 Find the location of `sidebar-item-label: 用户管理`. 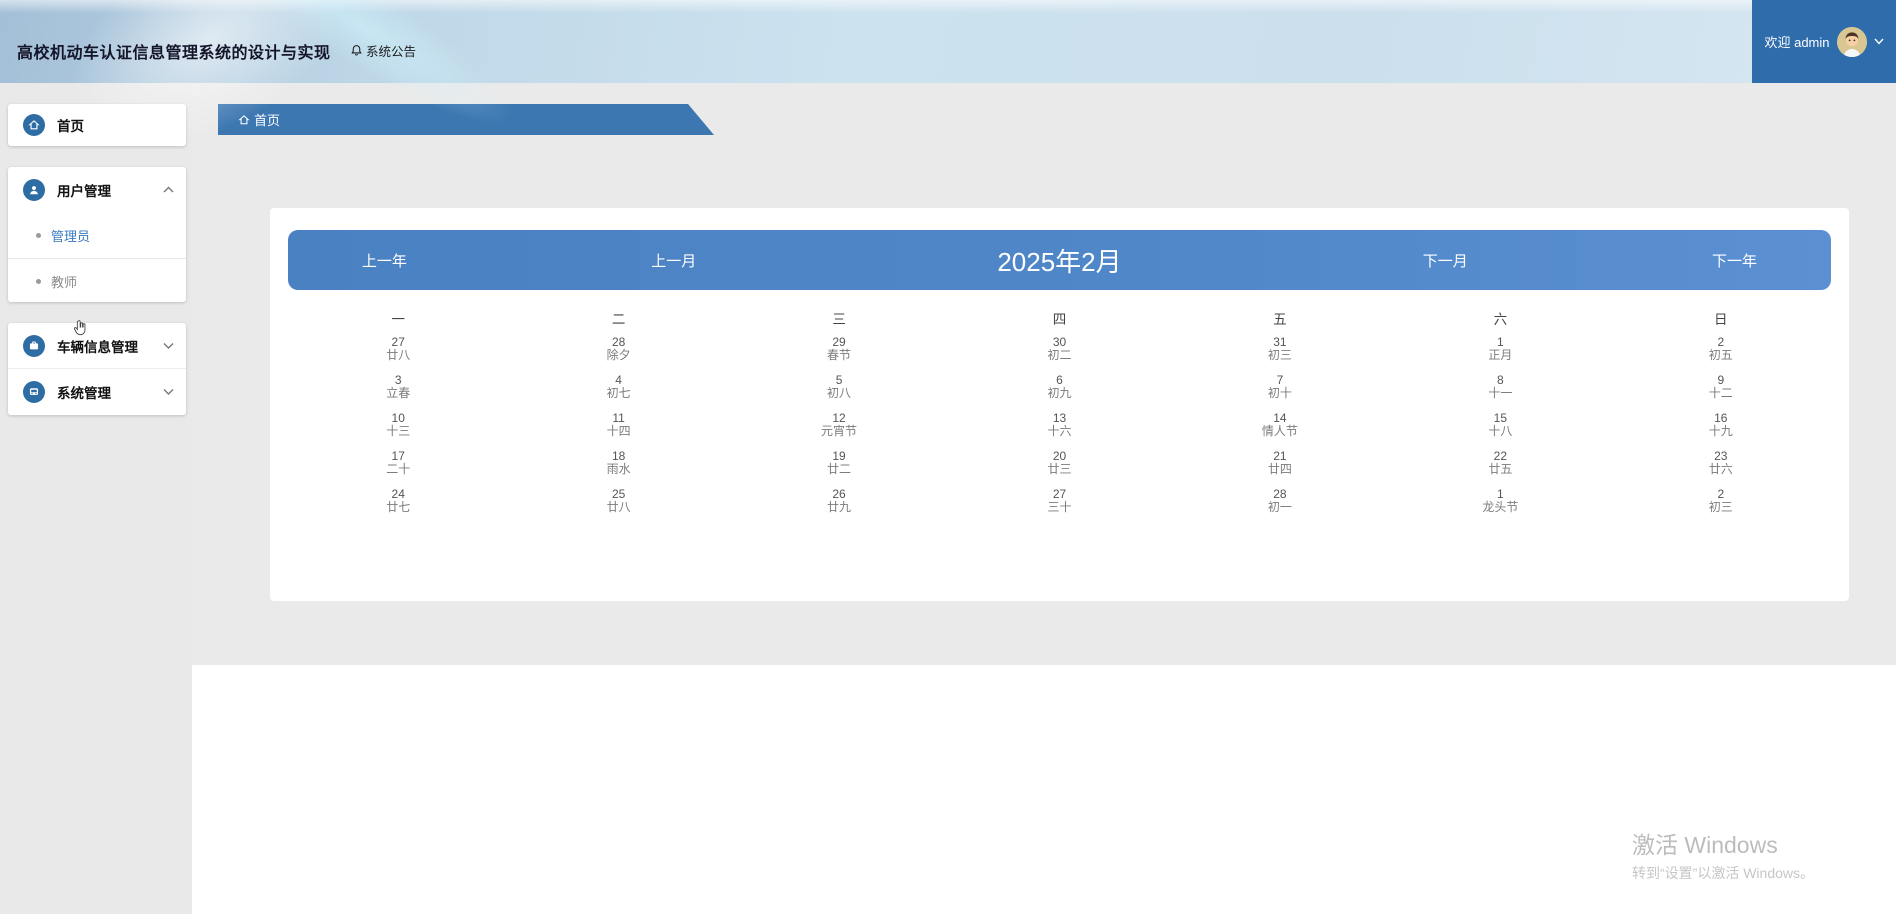

sidebar-item-label: 用户管理 is located at coordinates (84, 191).